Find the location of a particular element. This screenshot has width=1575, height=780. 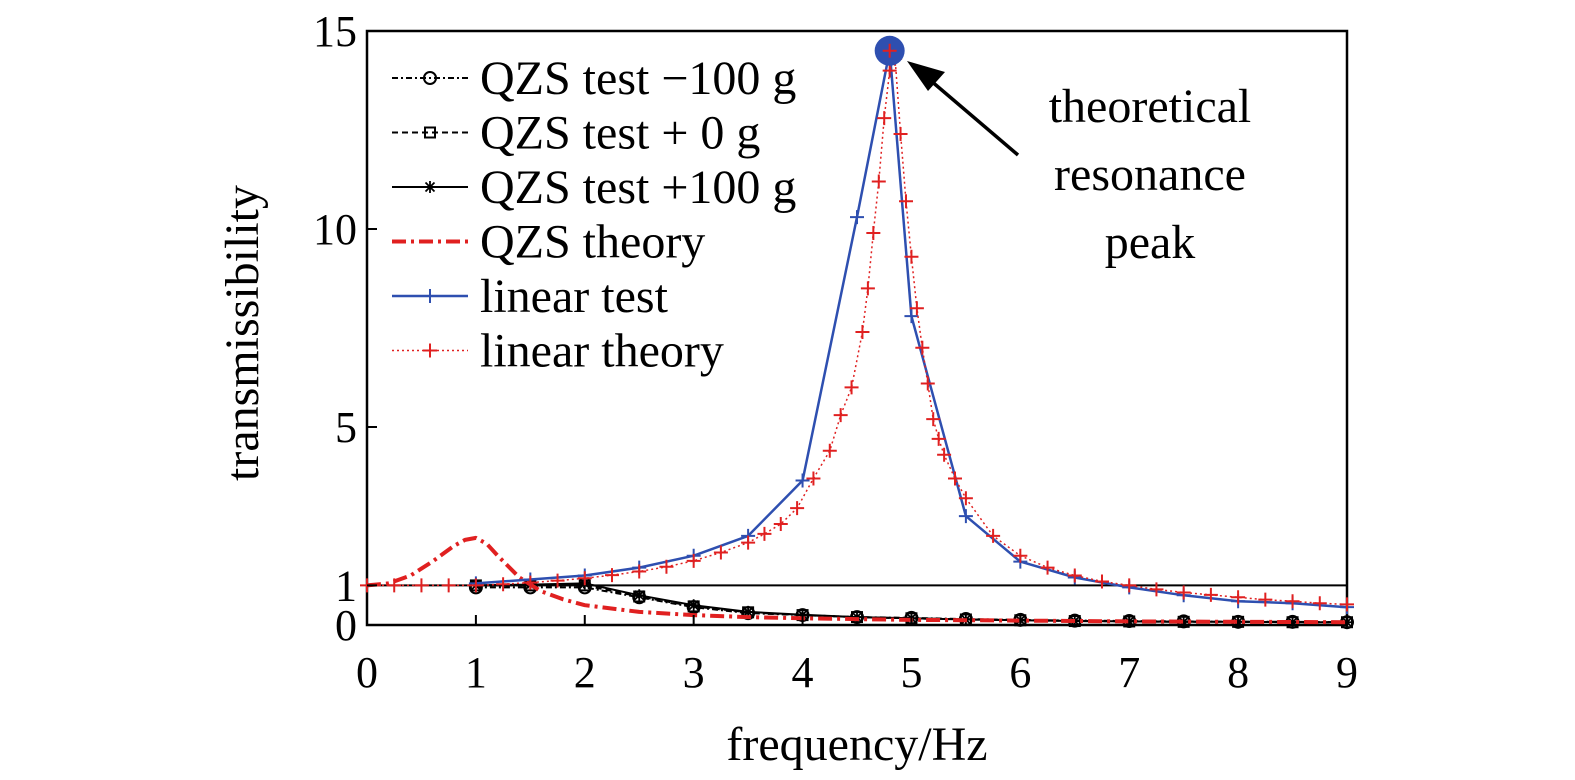

legend-item: linear test is located at coordinates (530, 296).